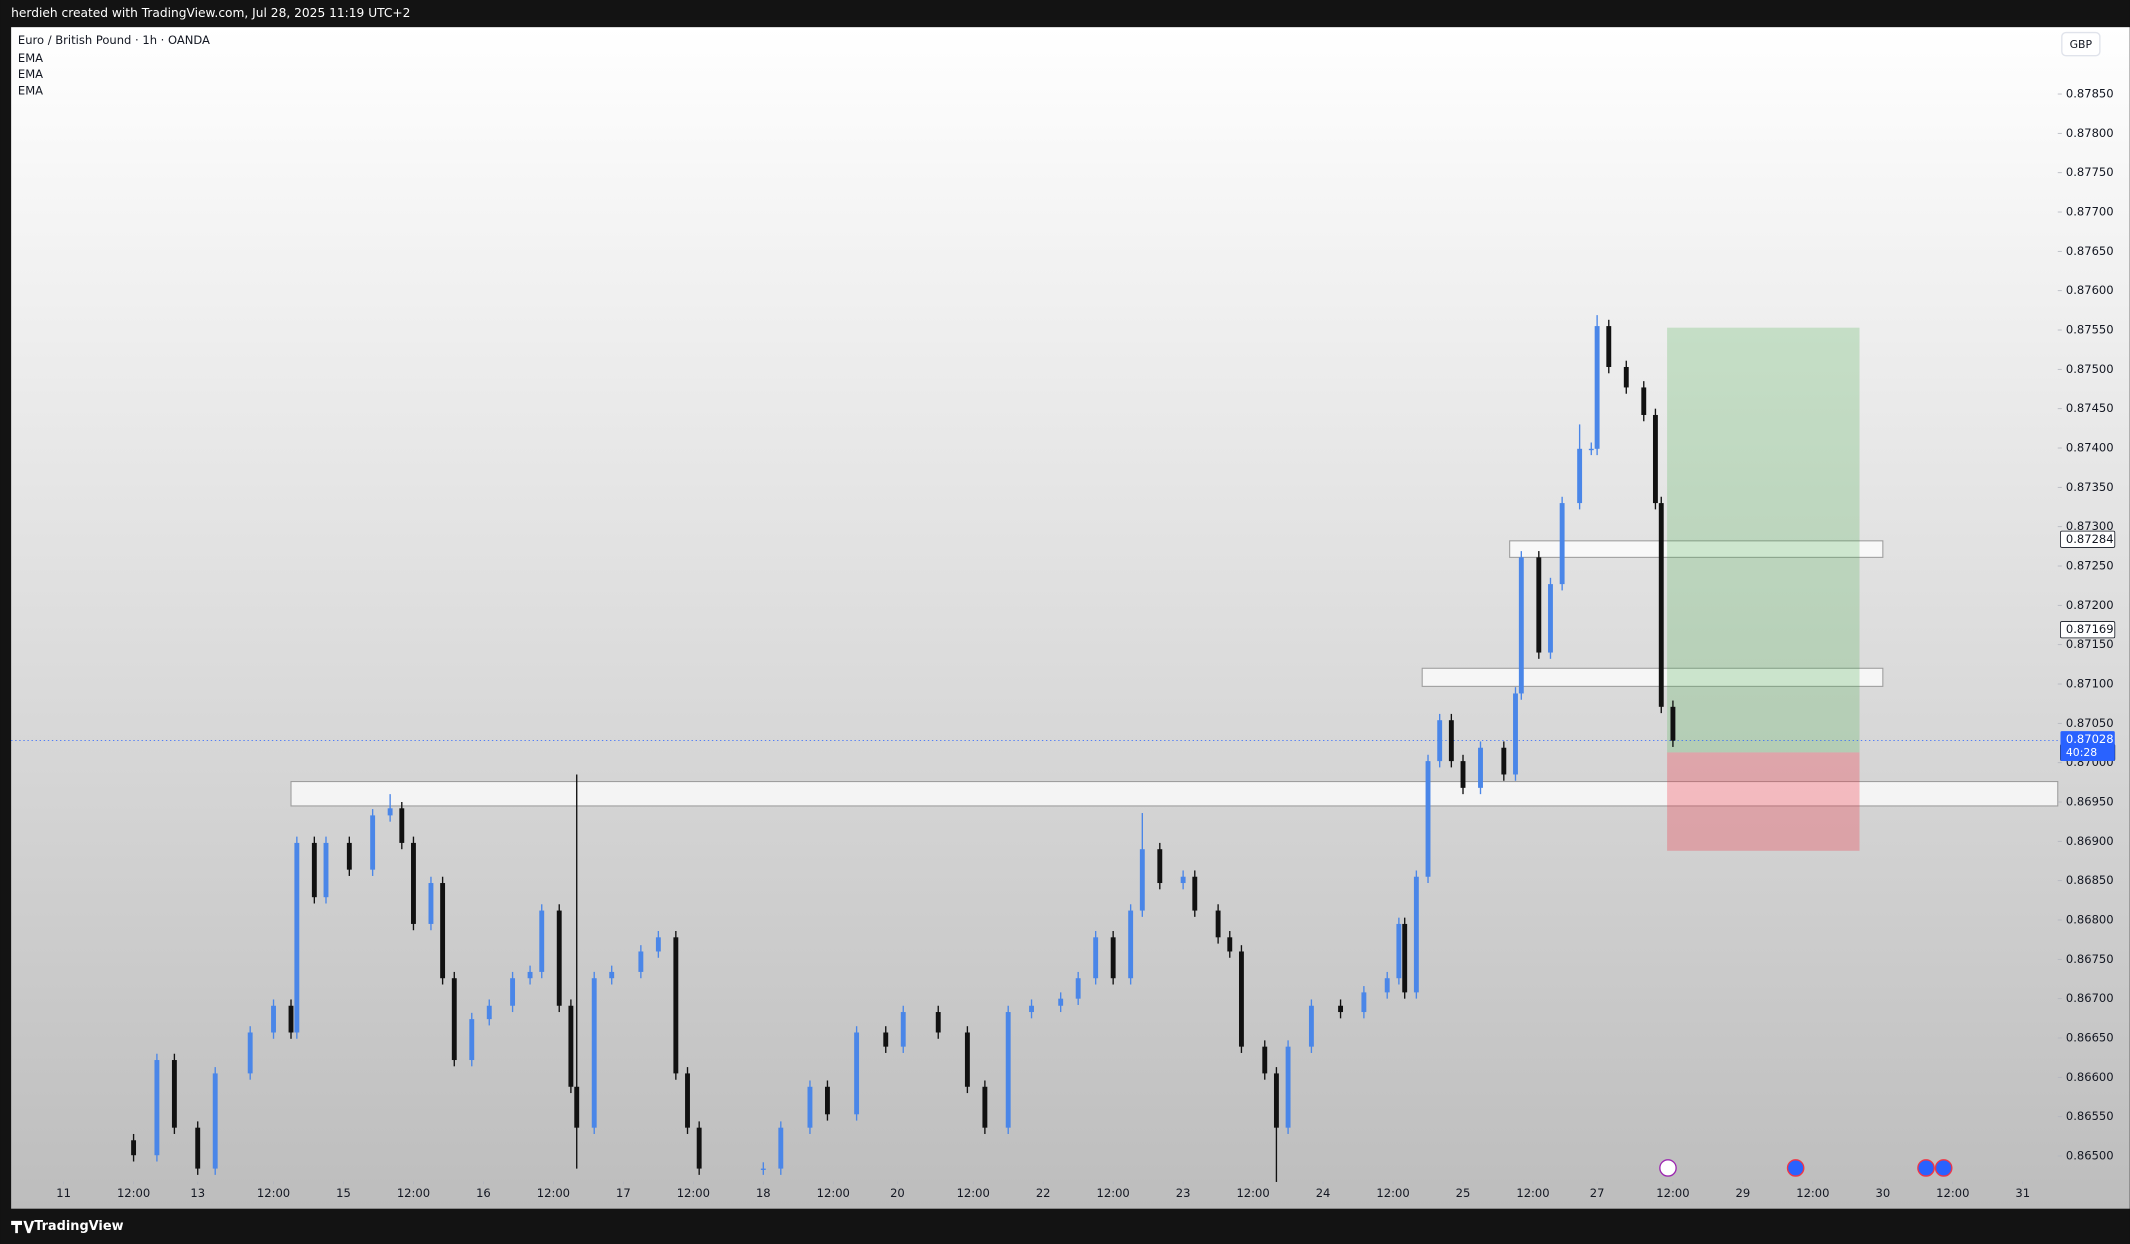 This screenshot has height=1244, width=2130. Describe the element at coordinates (2090, 487) in the screenshot. I see `y-tick-label: 0.87350` at that location.